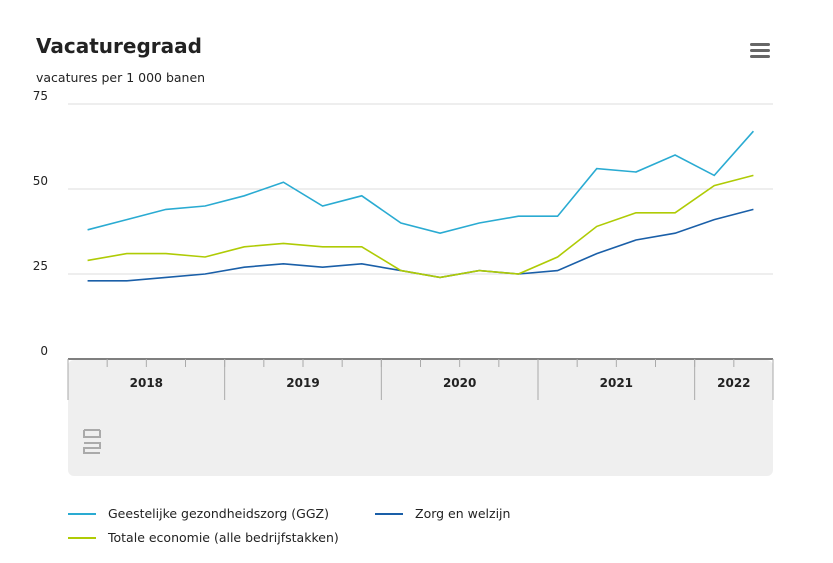 The width and height of the screenshot is (833, 563). I want to click on x-group-label: 2021, so click(616, 383).